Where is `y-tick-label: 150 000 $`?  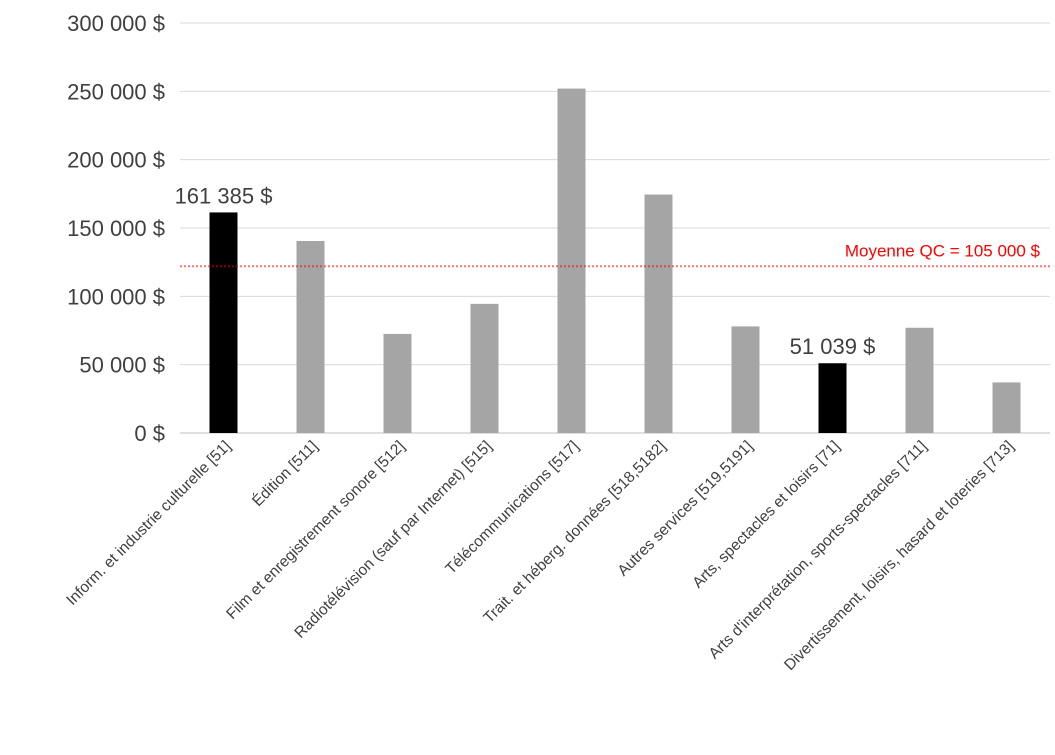
y-tick-label: 150 000 $ is located at coordinates (116, 228).